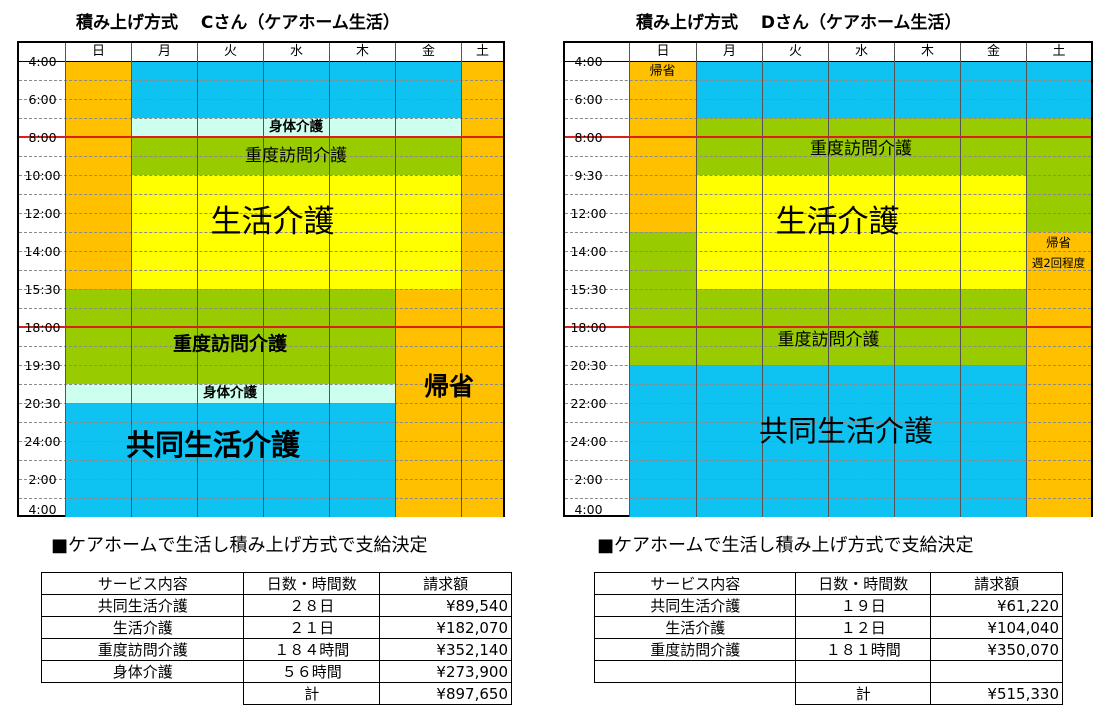 The width and height of the screenshot is (1108, 721). I want to click on band-sat-orange, so click(1058, 374).